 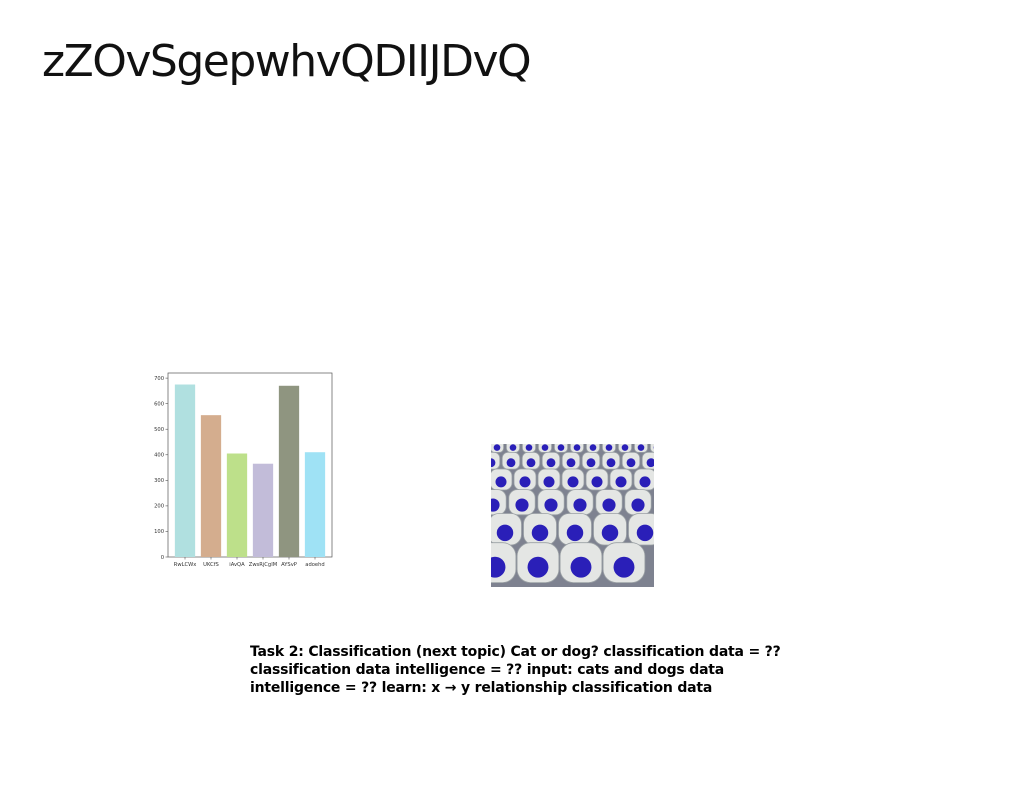 I want to click on y-tick-label: 700, so click(x=159, y=379).